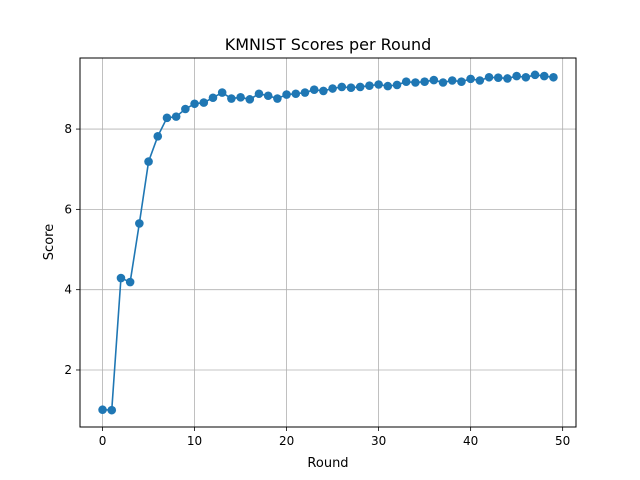 The height and width of the screenshot is (480, 640). Describe the element at coordinates (68, 370) in the screenshot. I see `y-tick-label: 2` at that location.